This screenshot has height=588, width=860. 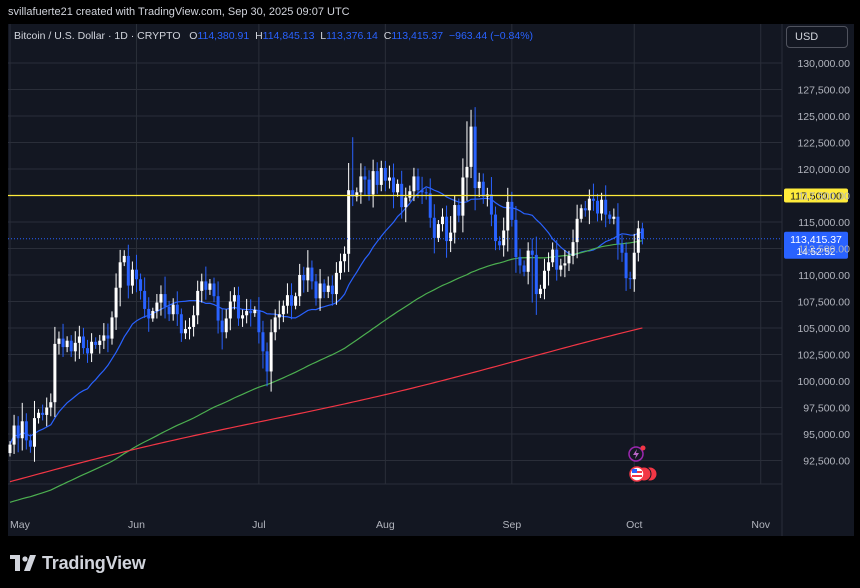 I want to click on time-tick-label: Sep, so click(x=511, y=525).